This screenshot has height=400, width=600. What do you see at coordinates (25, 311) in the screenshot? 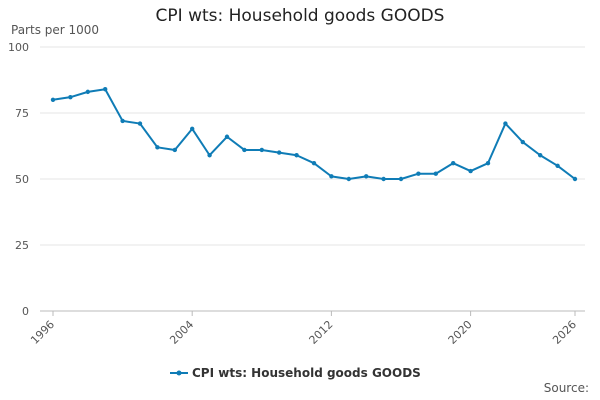
I see `y-tick-label: 0` at bounding box center [25, 311].